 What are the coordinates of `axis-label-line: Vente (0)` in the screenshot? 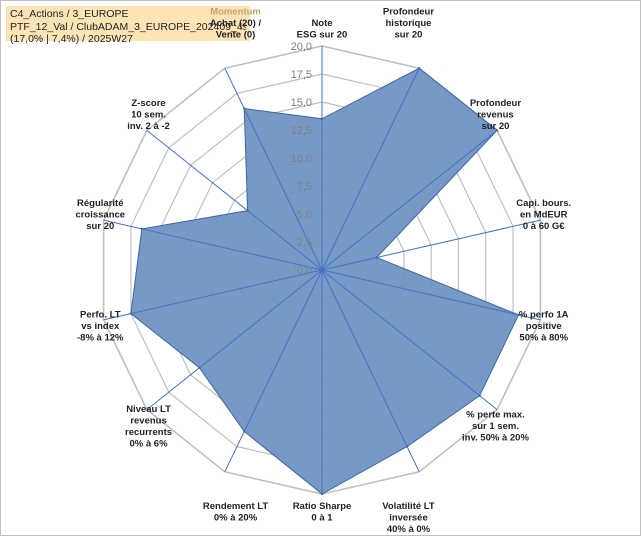 It's located at (236, 35).